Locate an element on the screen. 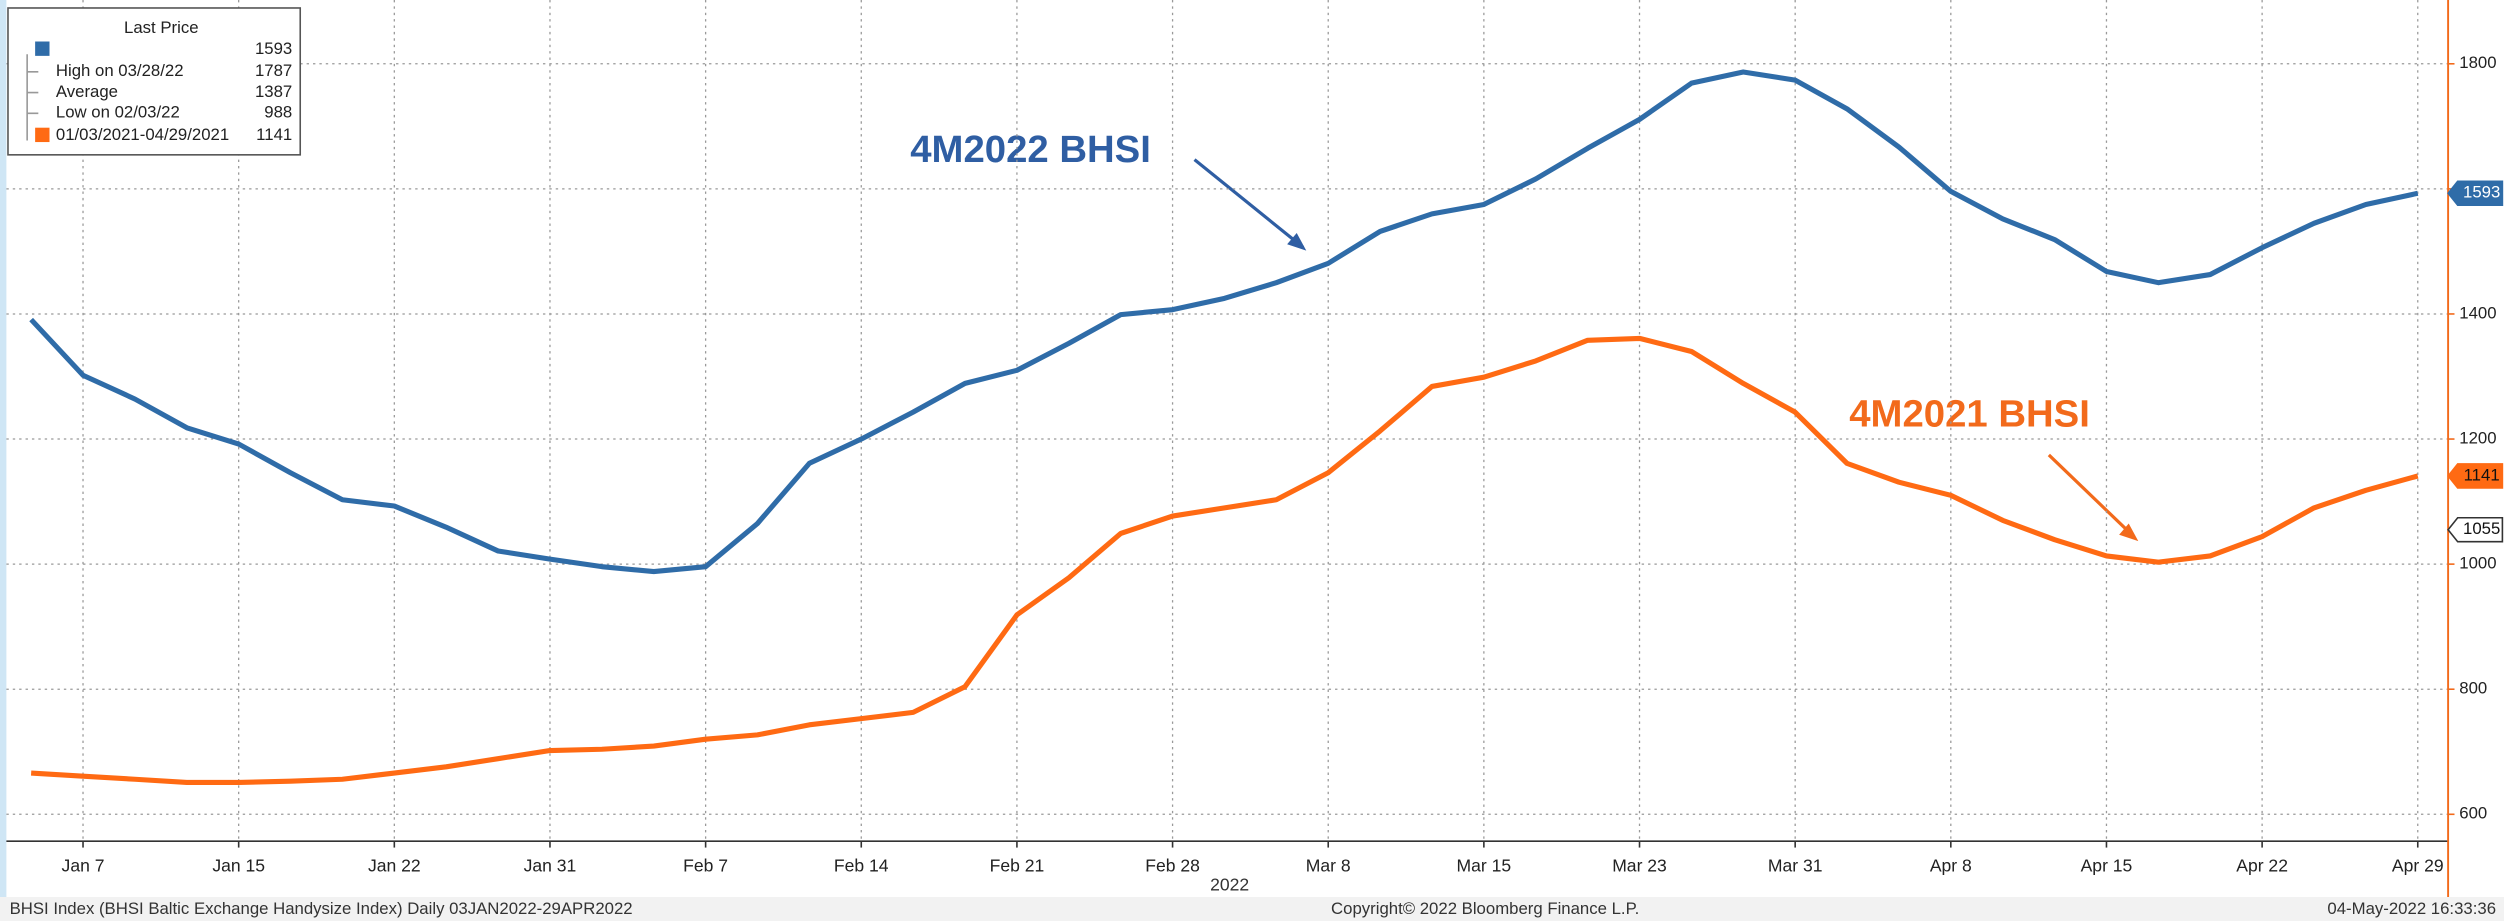 The width and height of the screenshot is (2504, 921). x-tick-label: Mar 15 is located at coordinates (1484, 865).